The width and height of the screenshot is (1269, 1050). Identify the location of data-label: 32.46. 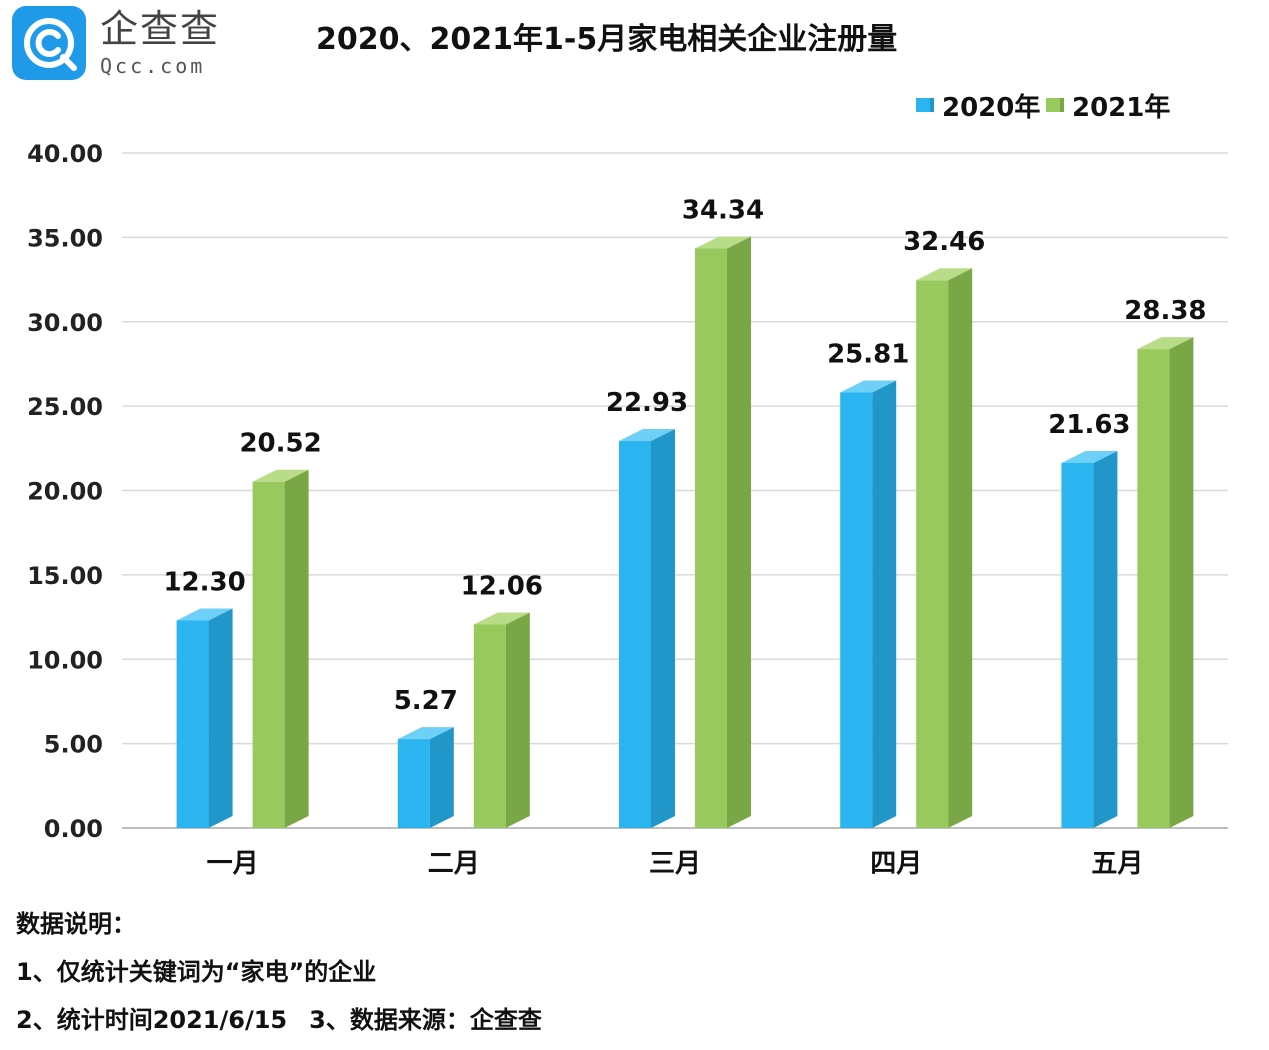
(944, 242).